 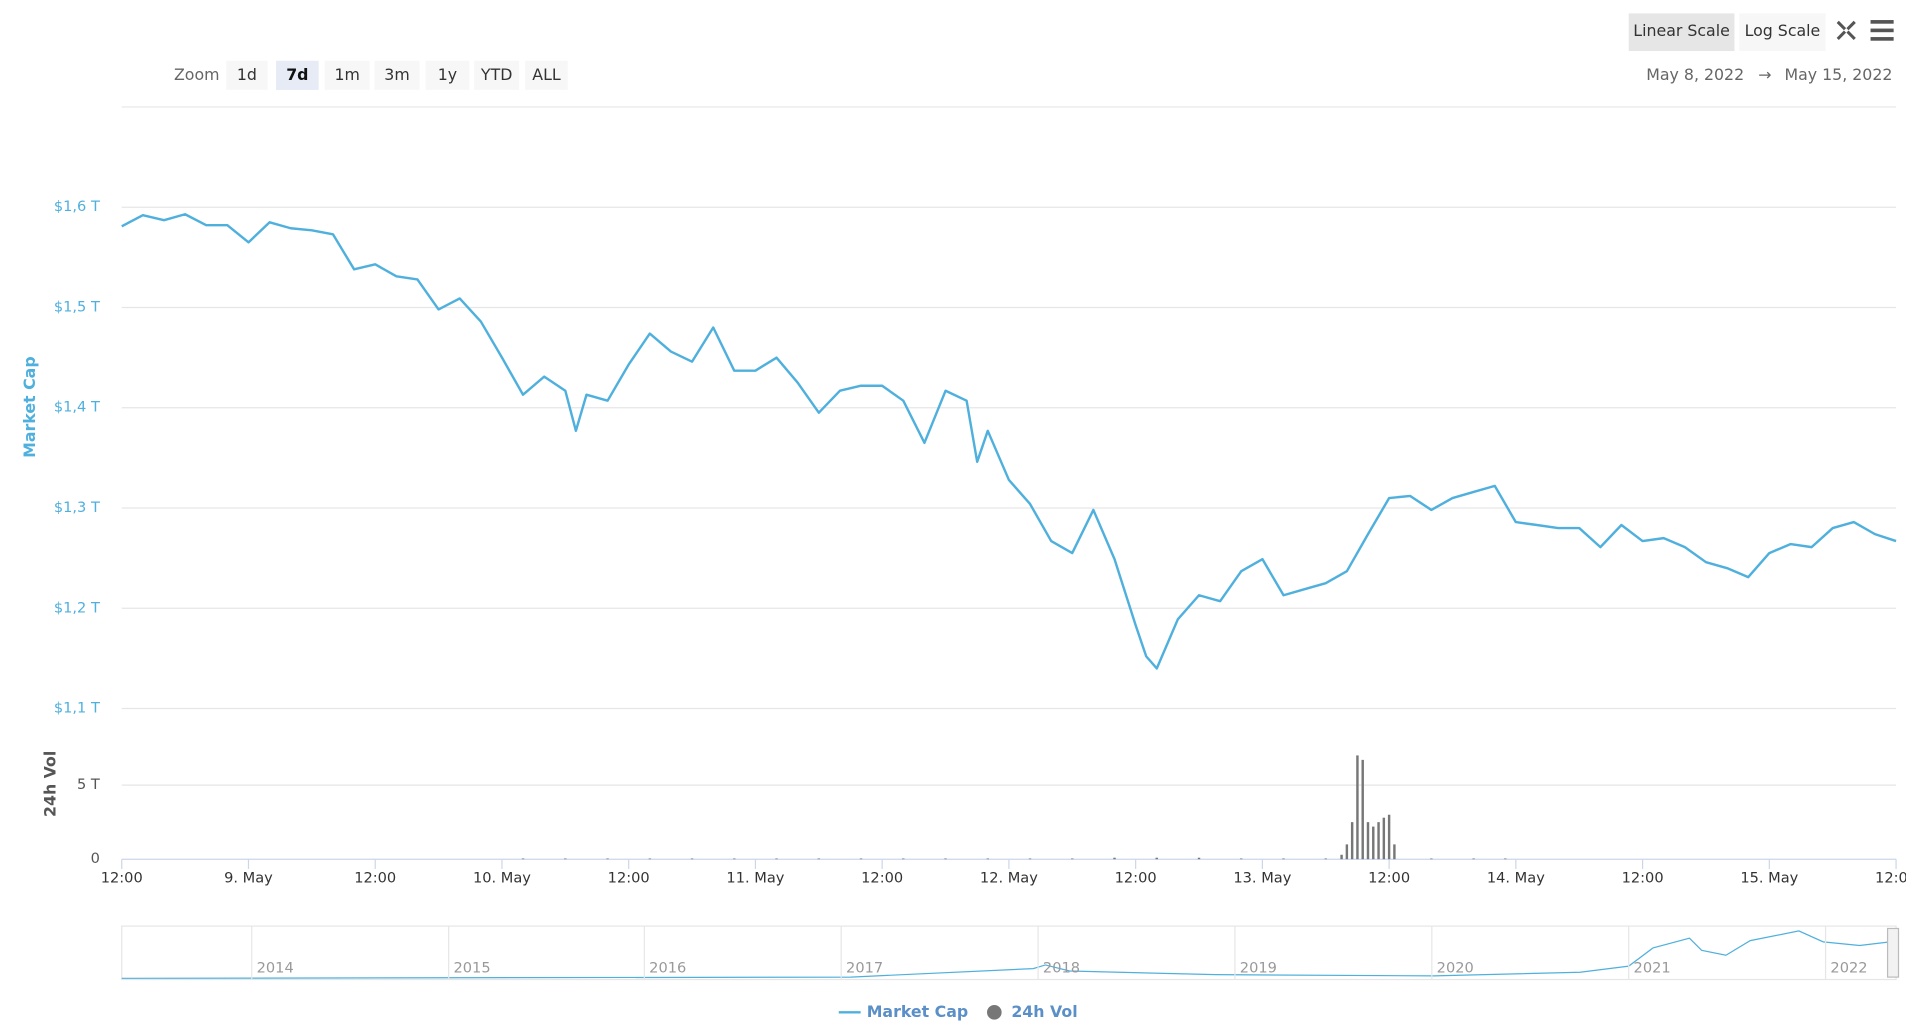 I want to click on fullscreen-icon, so click(x=1846, y=30).